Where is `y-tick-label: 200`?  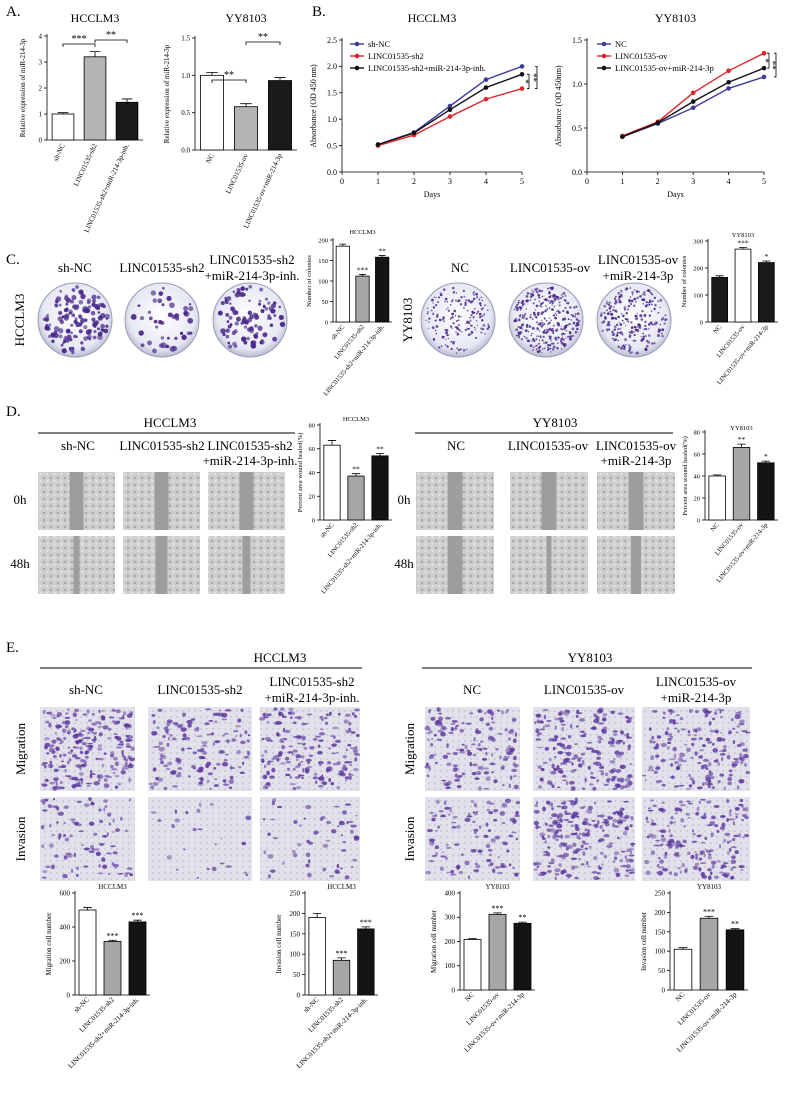 y-tick-label: 200 is located at coordinates (65, 961).